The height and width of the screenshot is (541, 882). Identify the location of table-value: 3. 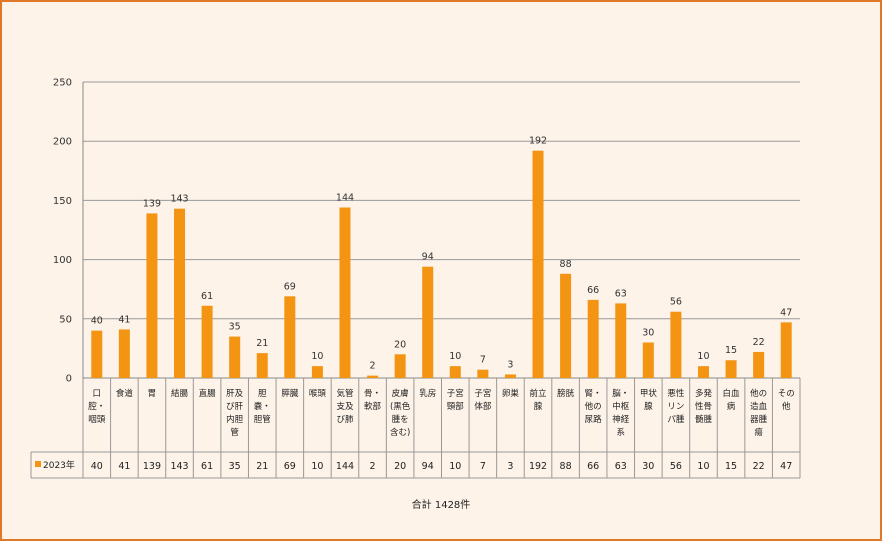
(510, 466).